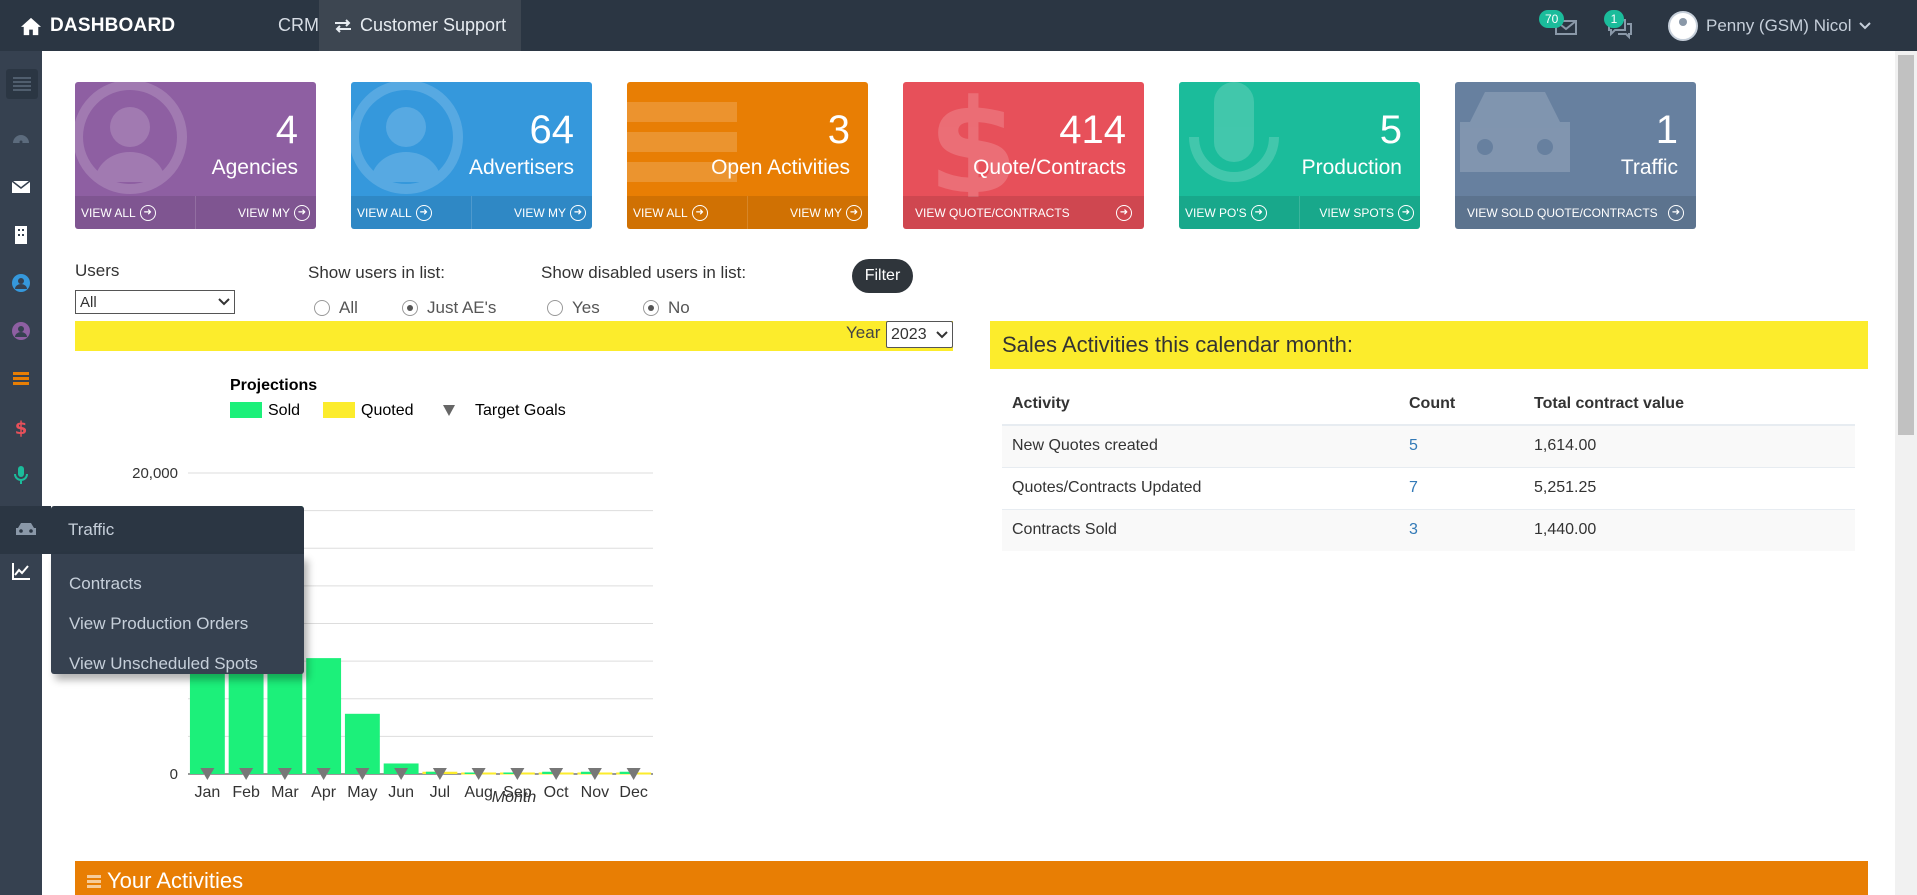 The width and height of the screenshot is (1917, 895). What do you see at coordinates (21, 283) in the screenshot?
I see `sidebar-item-advertisers` at bounding box center [21, 283].